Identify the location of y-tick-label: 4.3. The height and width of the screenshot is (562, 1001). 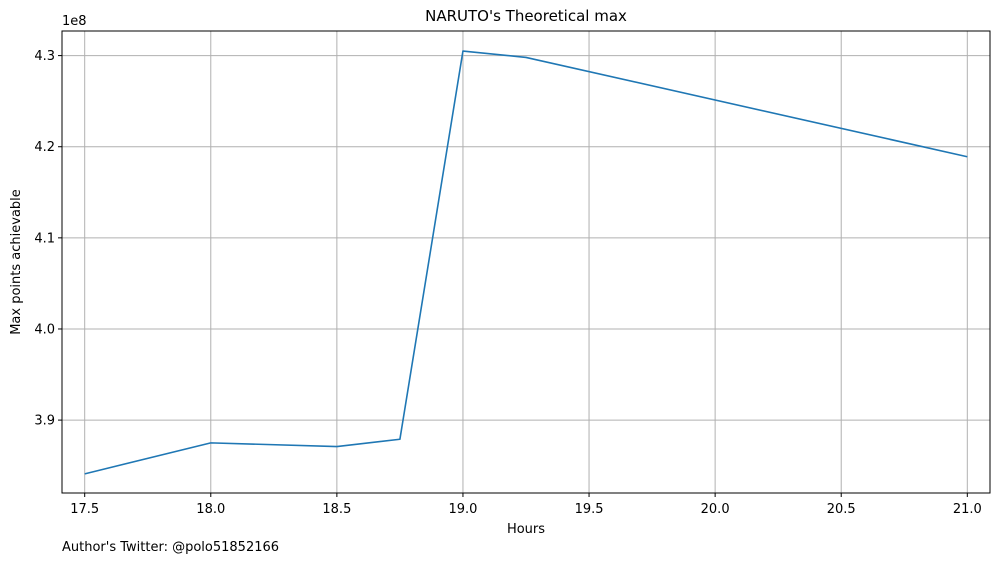
(44, 56).